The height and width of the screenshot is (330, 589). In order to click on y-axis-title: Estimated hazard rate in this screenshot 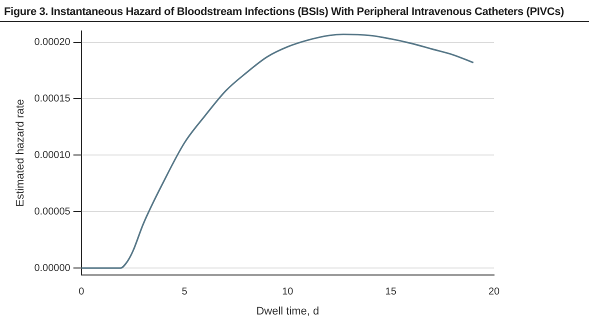, I will do `click(20, 153)`.